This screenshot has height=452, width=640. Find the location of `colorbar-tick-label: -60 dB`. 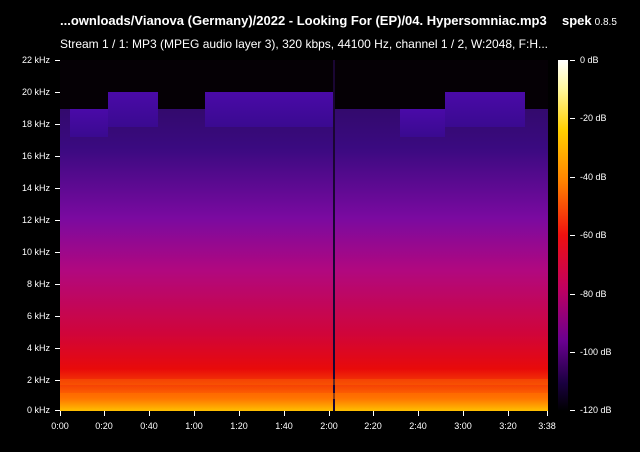

colorbar-tick-label: -60 dB is located at coordinates (593, 235).